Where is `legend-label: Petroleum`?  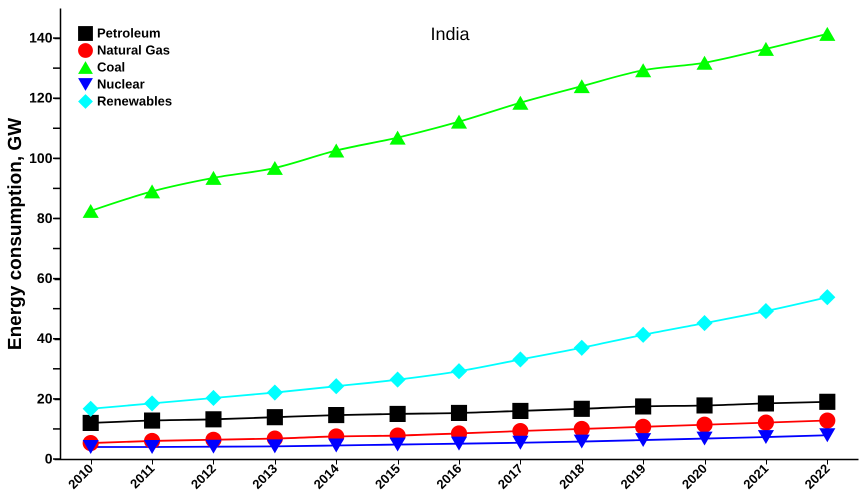
legend-label: Petroleum is located at coordinates (129, 33).